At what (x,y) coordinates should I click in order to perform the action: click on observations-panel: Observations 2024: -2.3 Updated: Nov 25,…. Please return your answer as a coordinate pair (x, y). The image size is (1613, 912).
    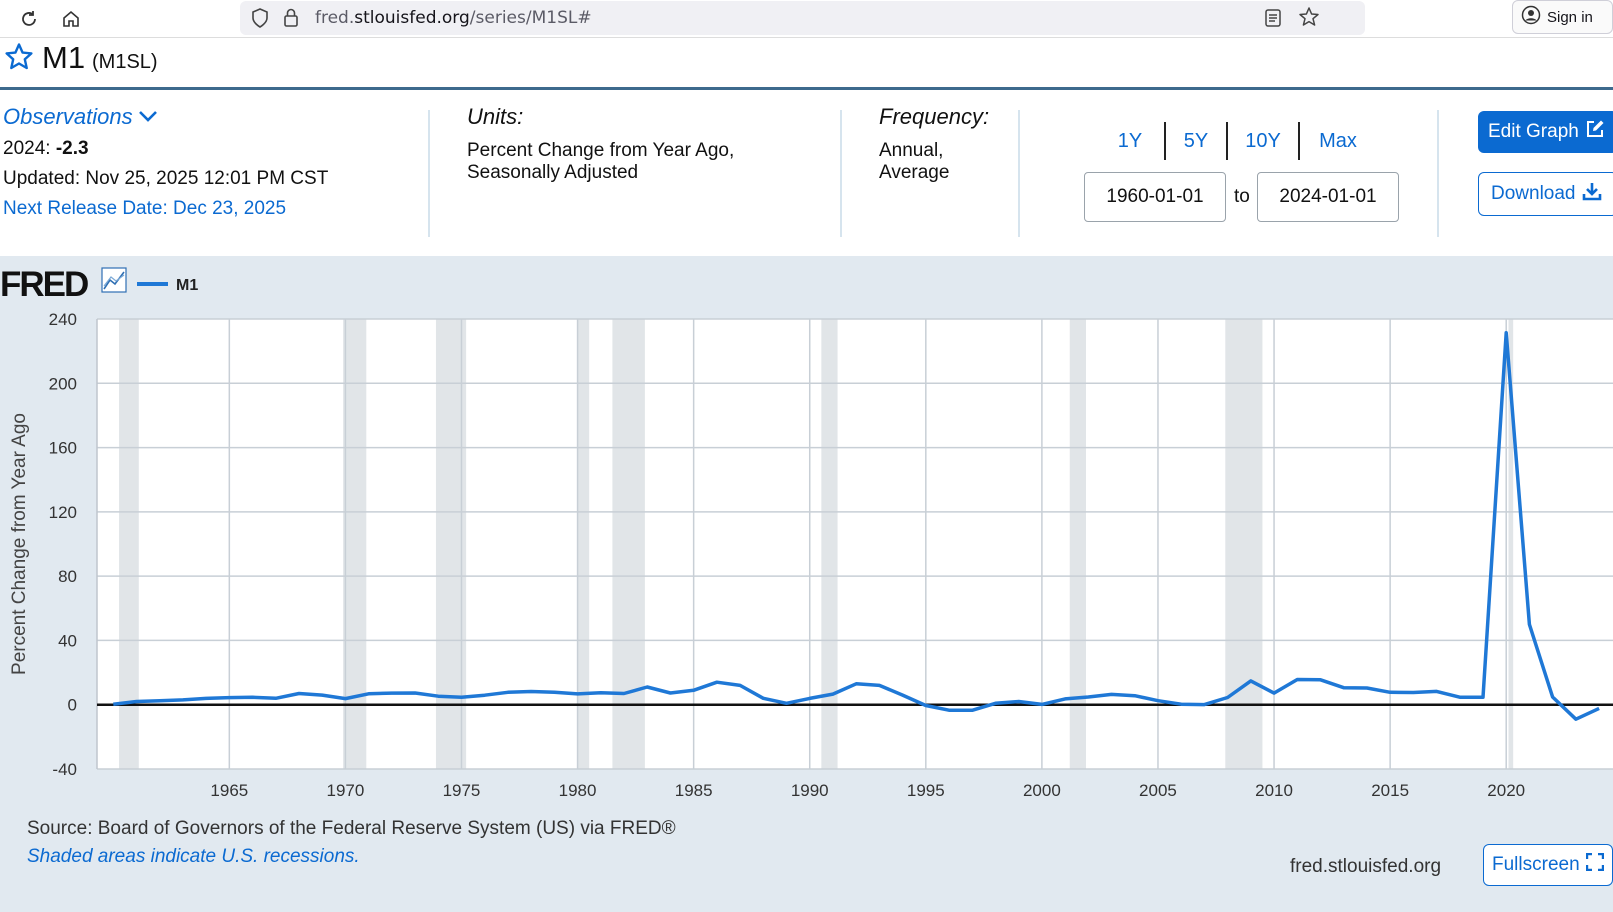
    Looking at the image, I should click on (165, 174).